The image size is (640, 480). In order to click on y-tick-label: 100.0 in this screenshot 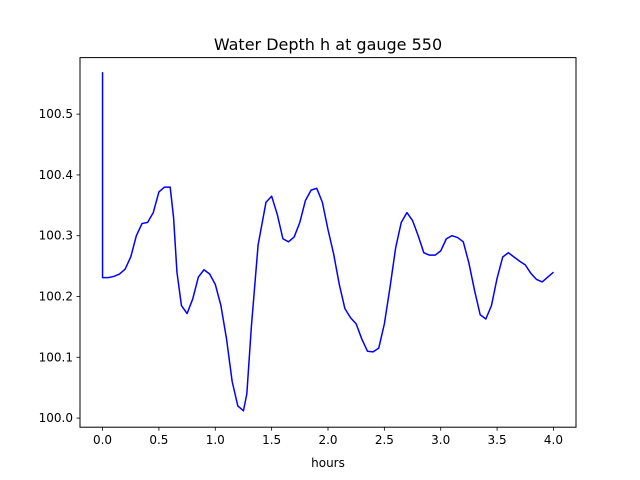, I will do `click(56, 418)`.